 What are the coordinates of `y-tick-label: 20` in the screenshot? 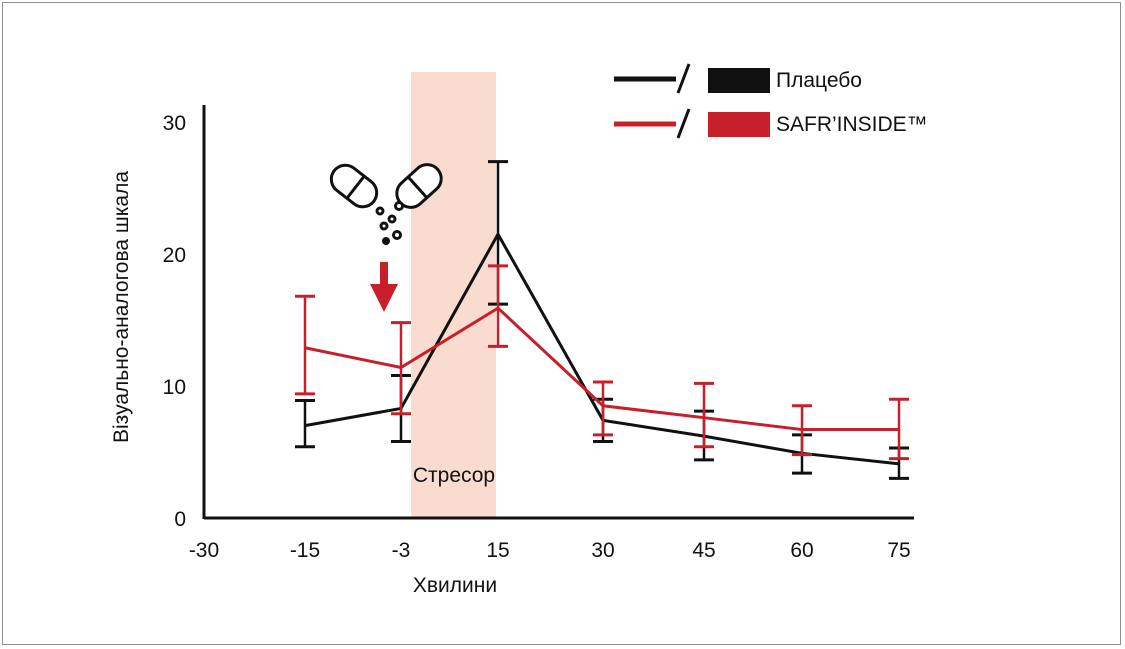 It's located at (174, 255).